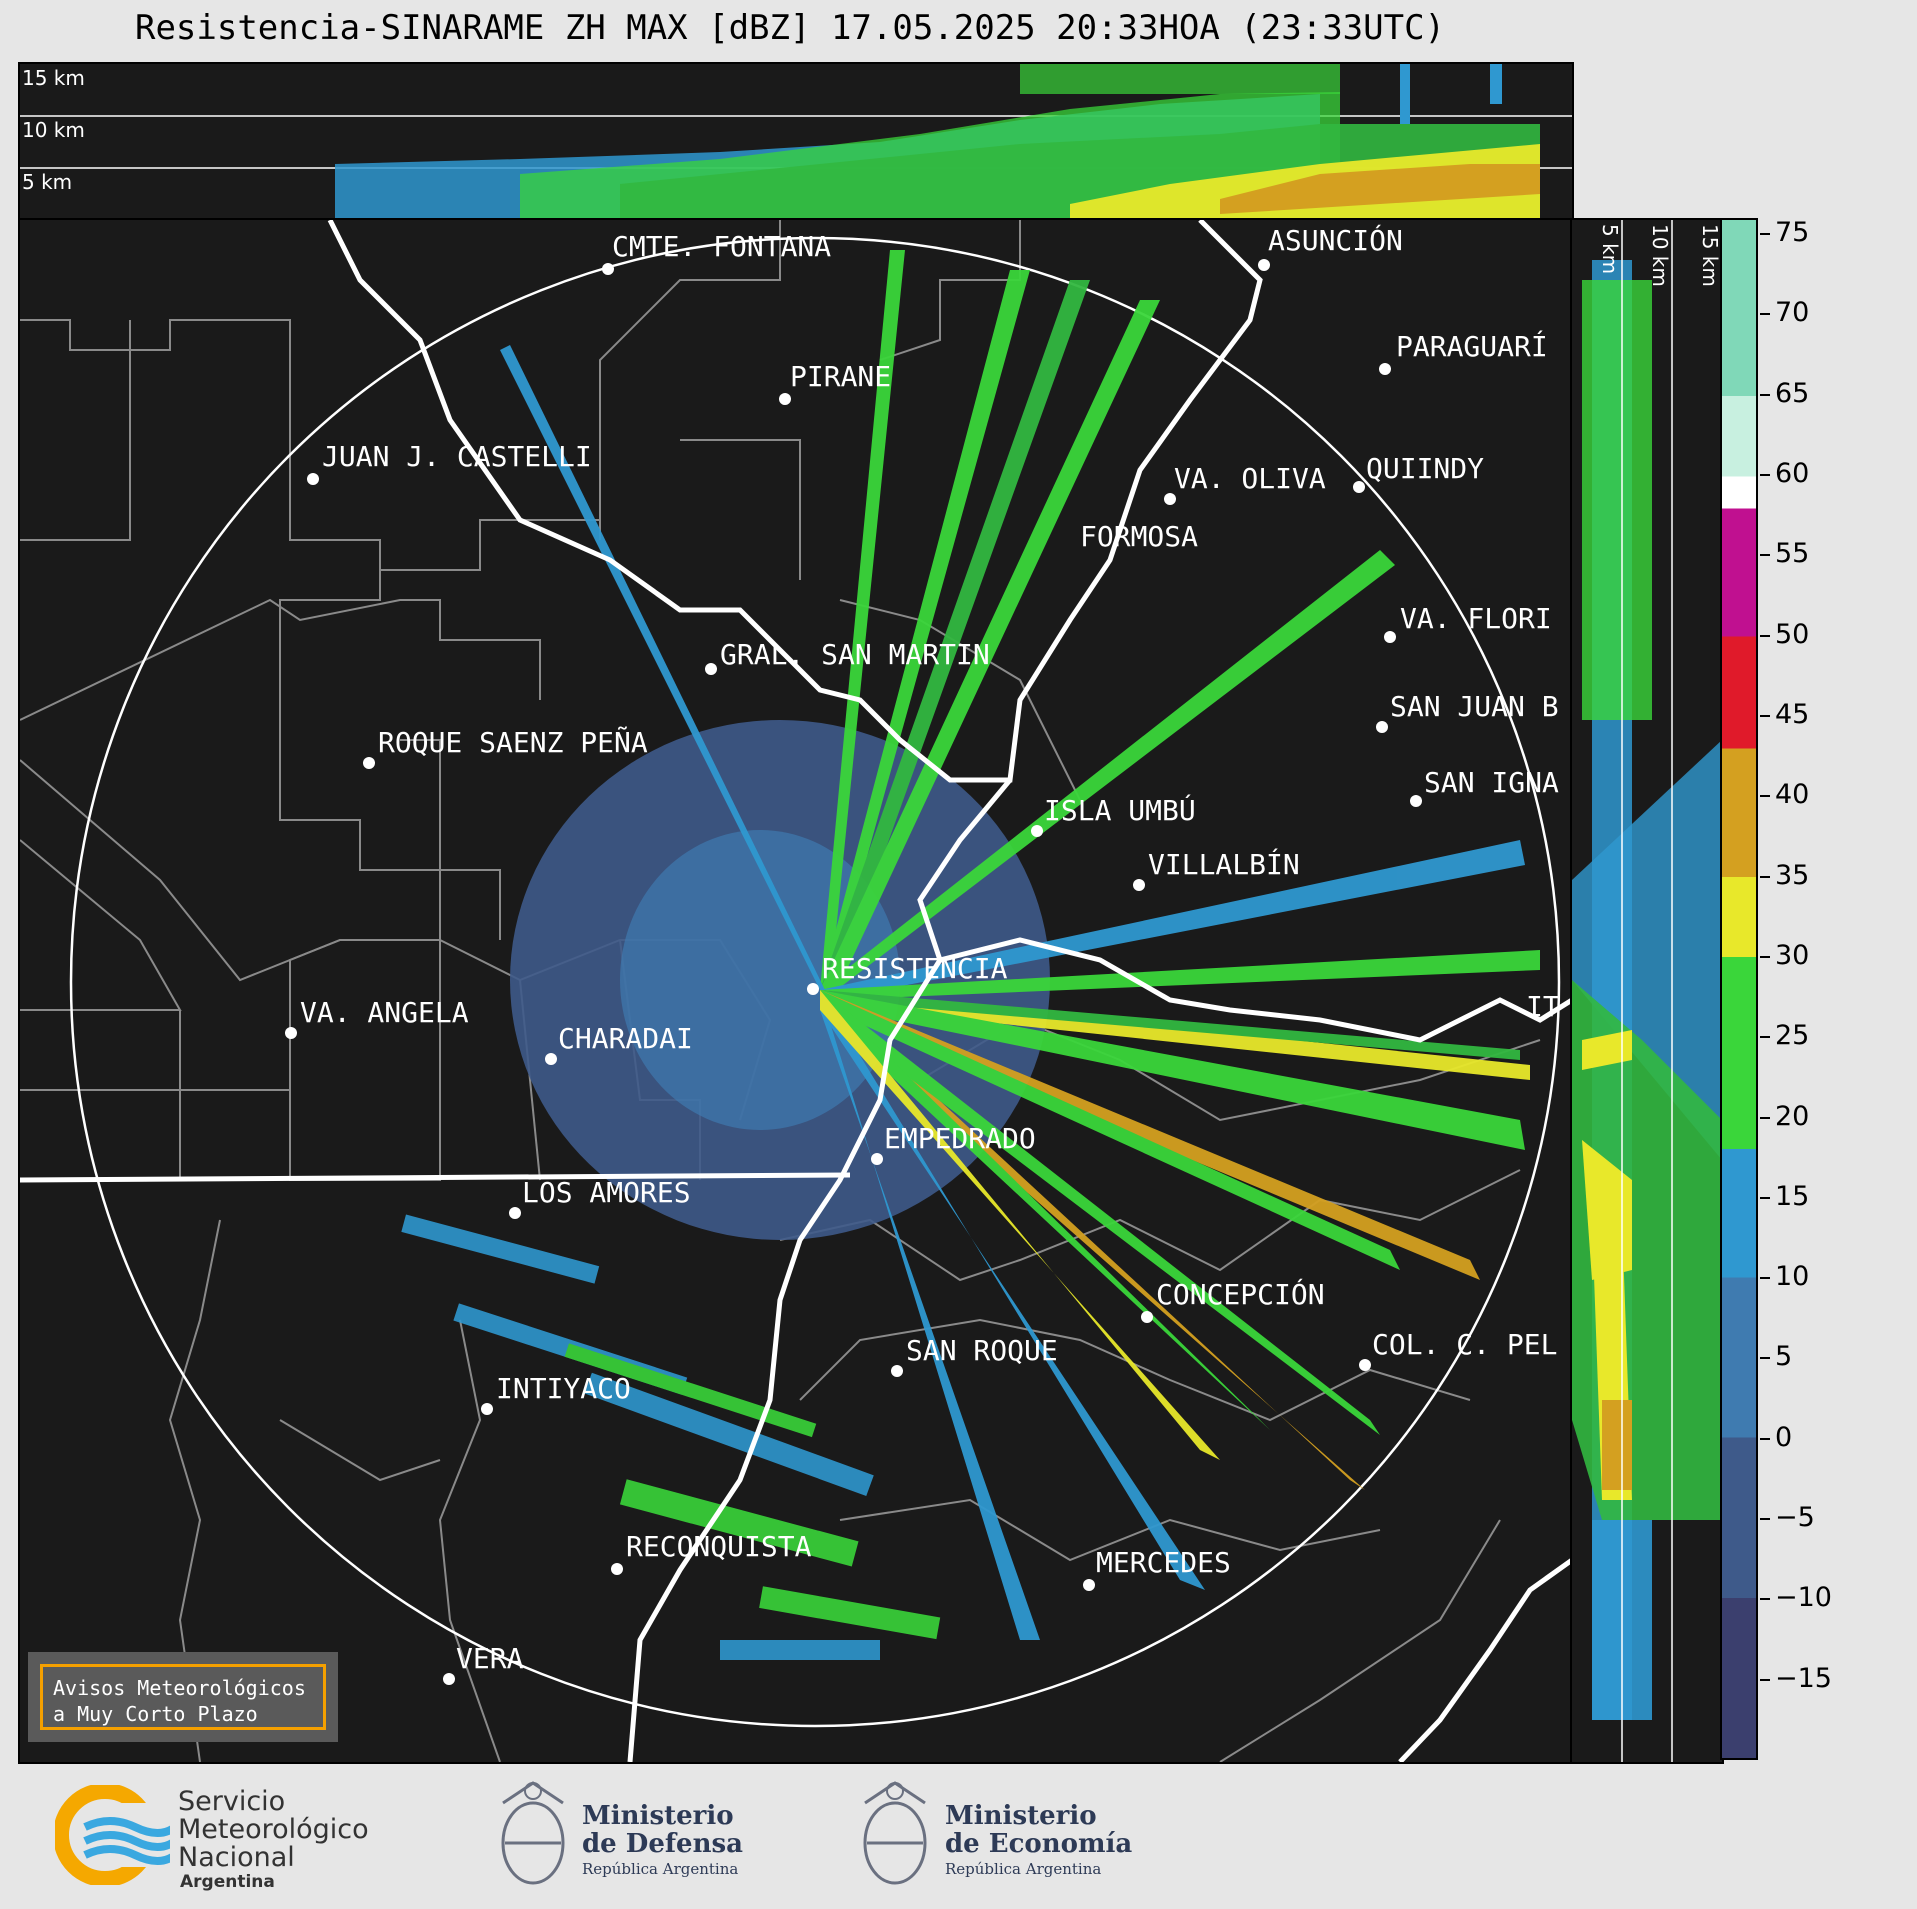  Describe the element at coordinates (1792, 1277) in the screenshot. I see `colorbar-tick-label: 10` at that location.